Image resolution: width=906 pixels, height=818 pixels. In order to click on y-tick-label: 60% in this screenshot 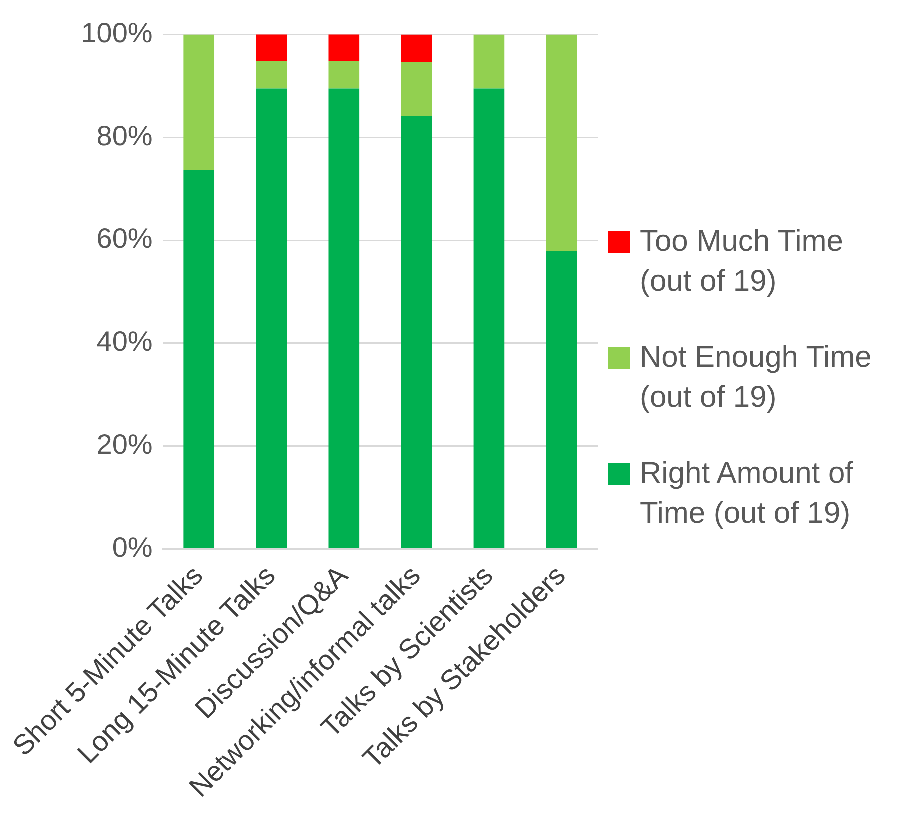, I will do `click(124, 238)`.